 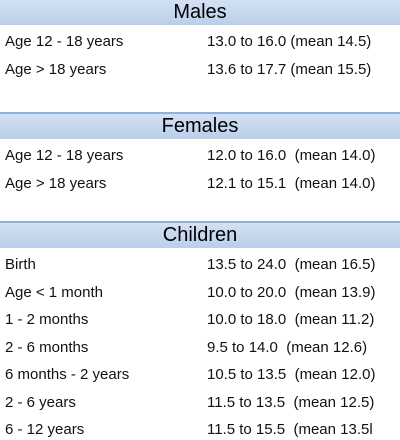 I want to click on row-value: 12.0 to 16.0 (mean 14.0), so click(x=291, y=155).